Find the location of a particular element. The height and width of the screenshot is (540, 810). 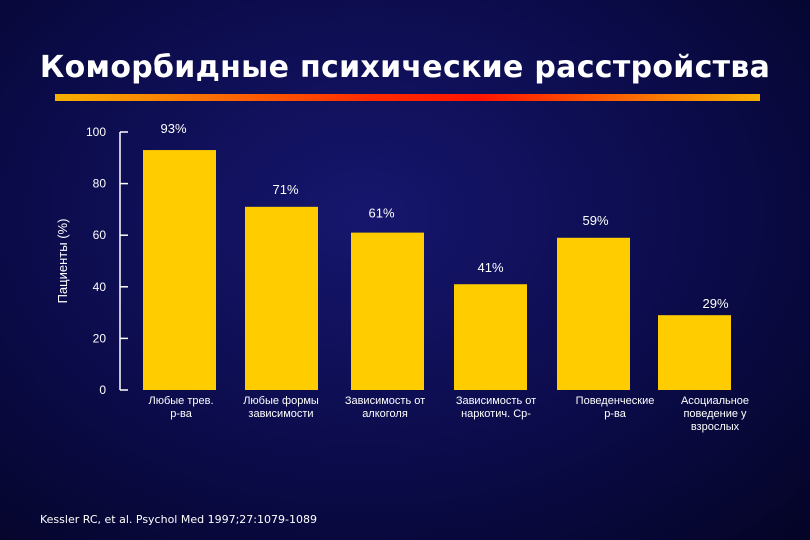

y-tick-label: 0 is located at coordinates (102, 390).